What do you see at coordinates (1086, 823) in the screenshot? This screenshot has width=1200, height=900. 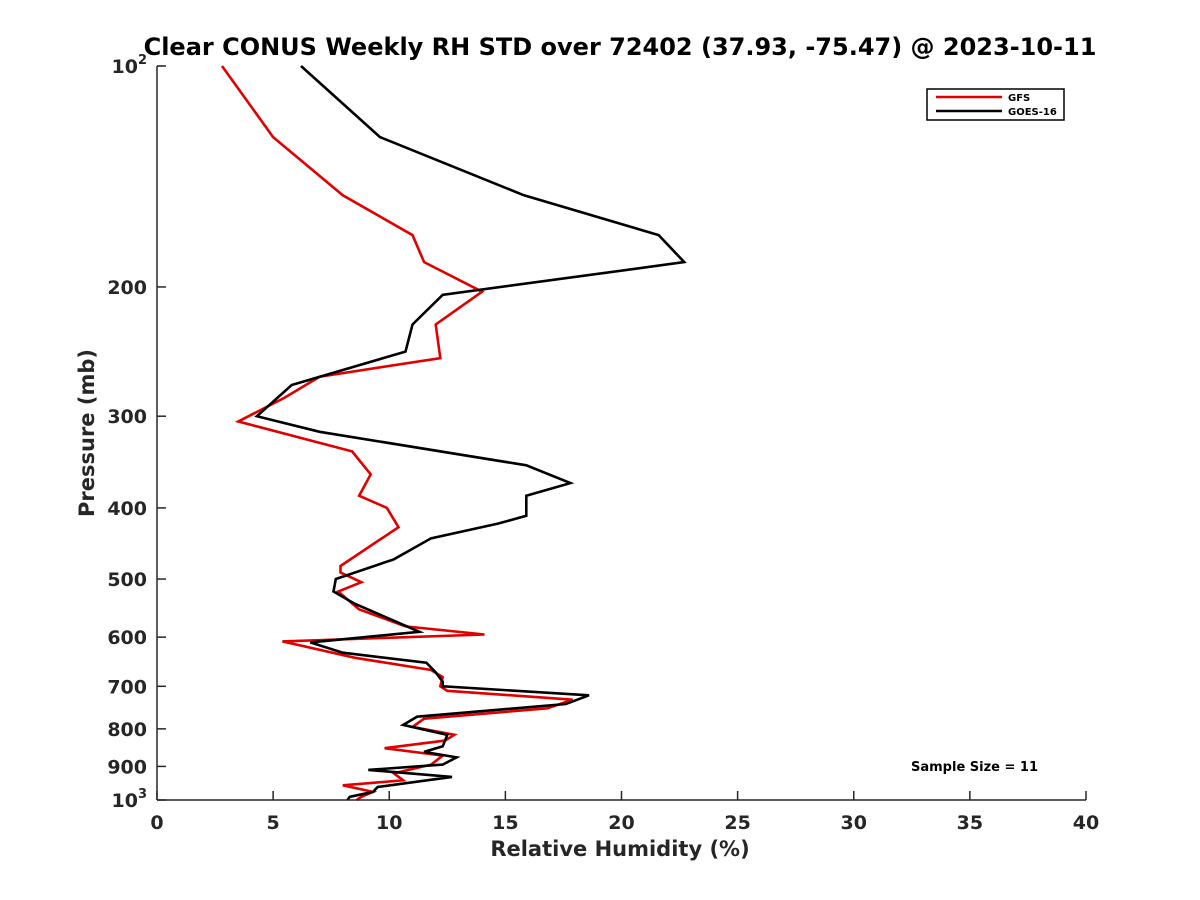 I see `x-tick-label: 40` at bounding box center [1086, 823].